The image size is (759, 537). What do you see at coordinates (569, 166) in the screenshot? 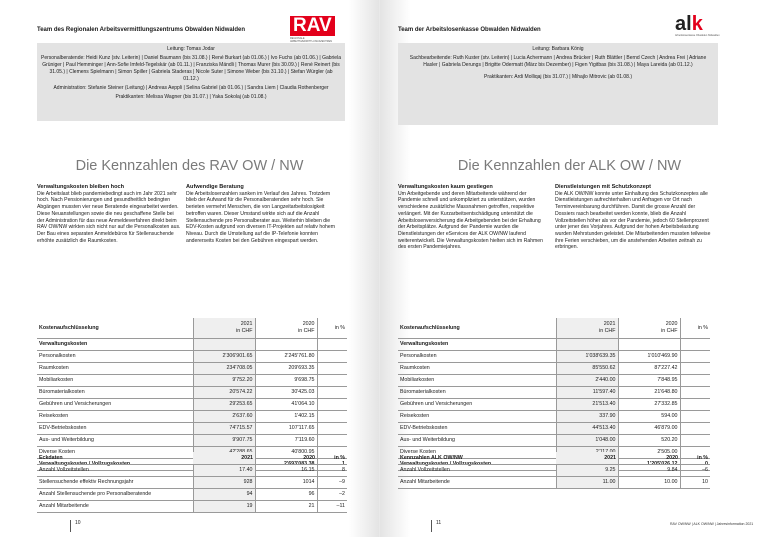
I see `page-heading: Die Kennzahlen der ALK OW / NW` at bounding box center [569, 166].